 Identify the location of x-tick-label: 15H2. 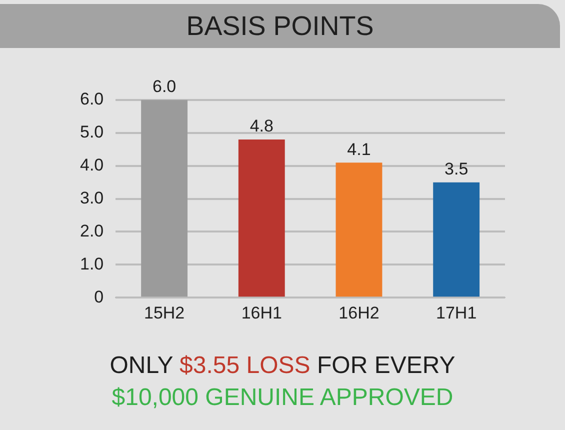
(164, 312).